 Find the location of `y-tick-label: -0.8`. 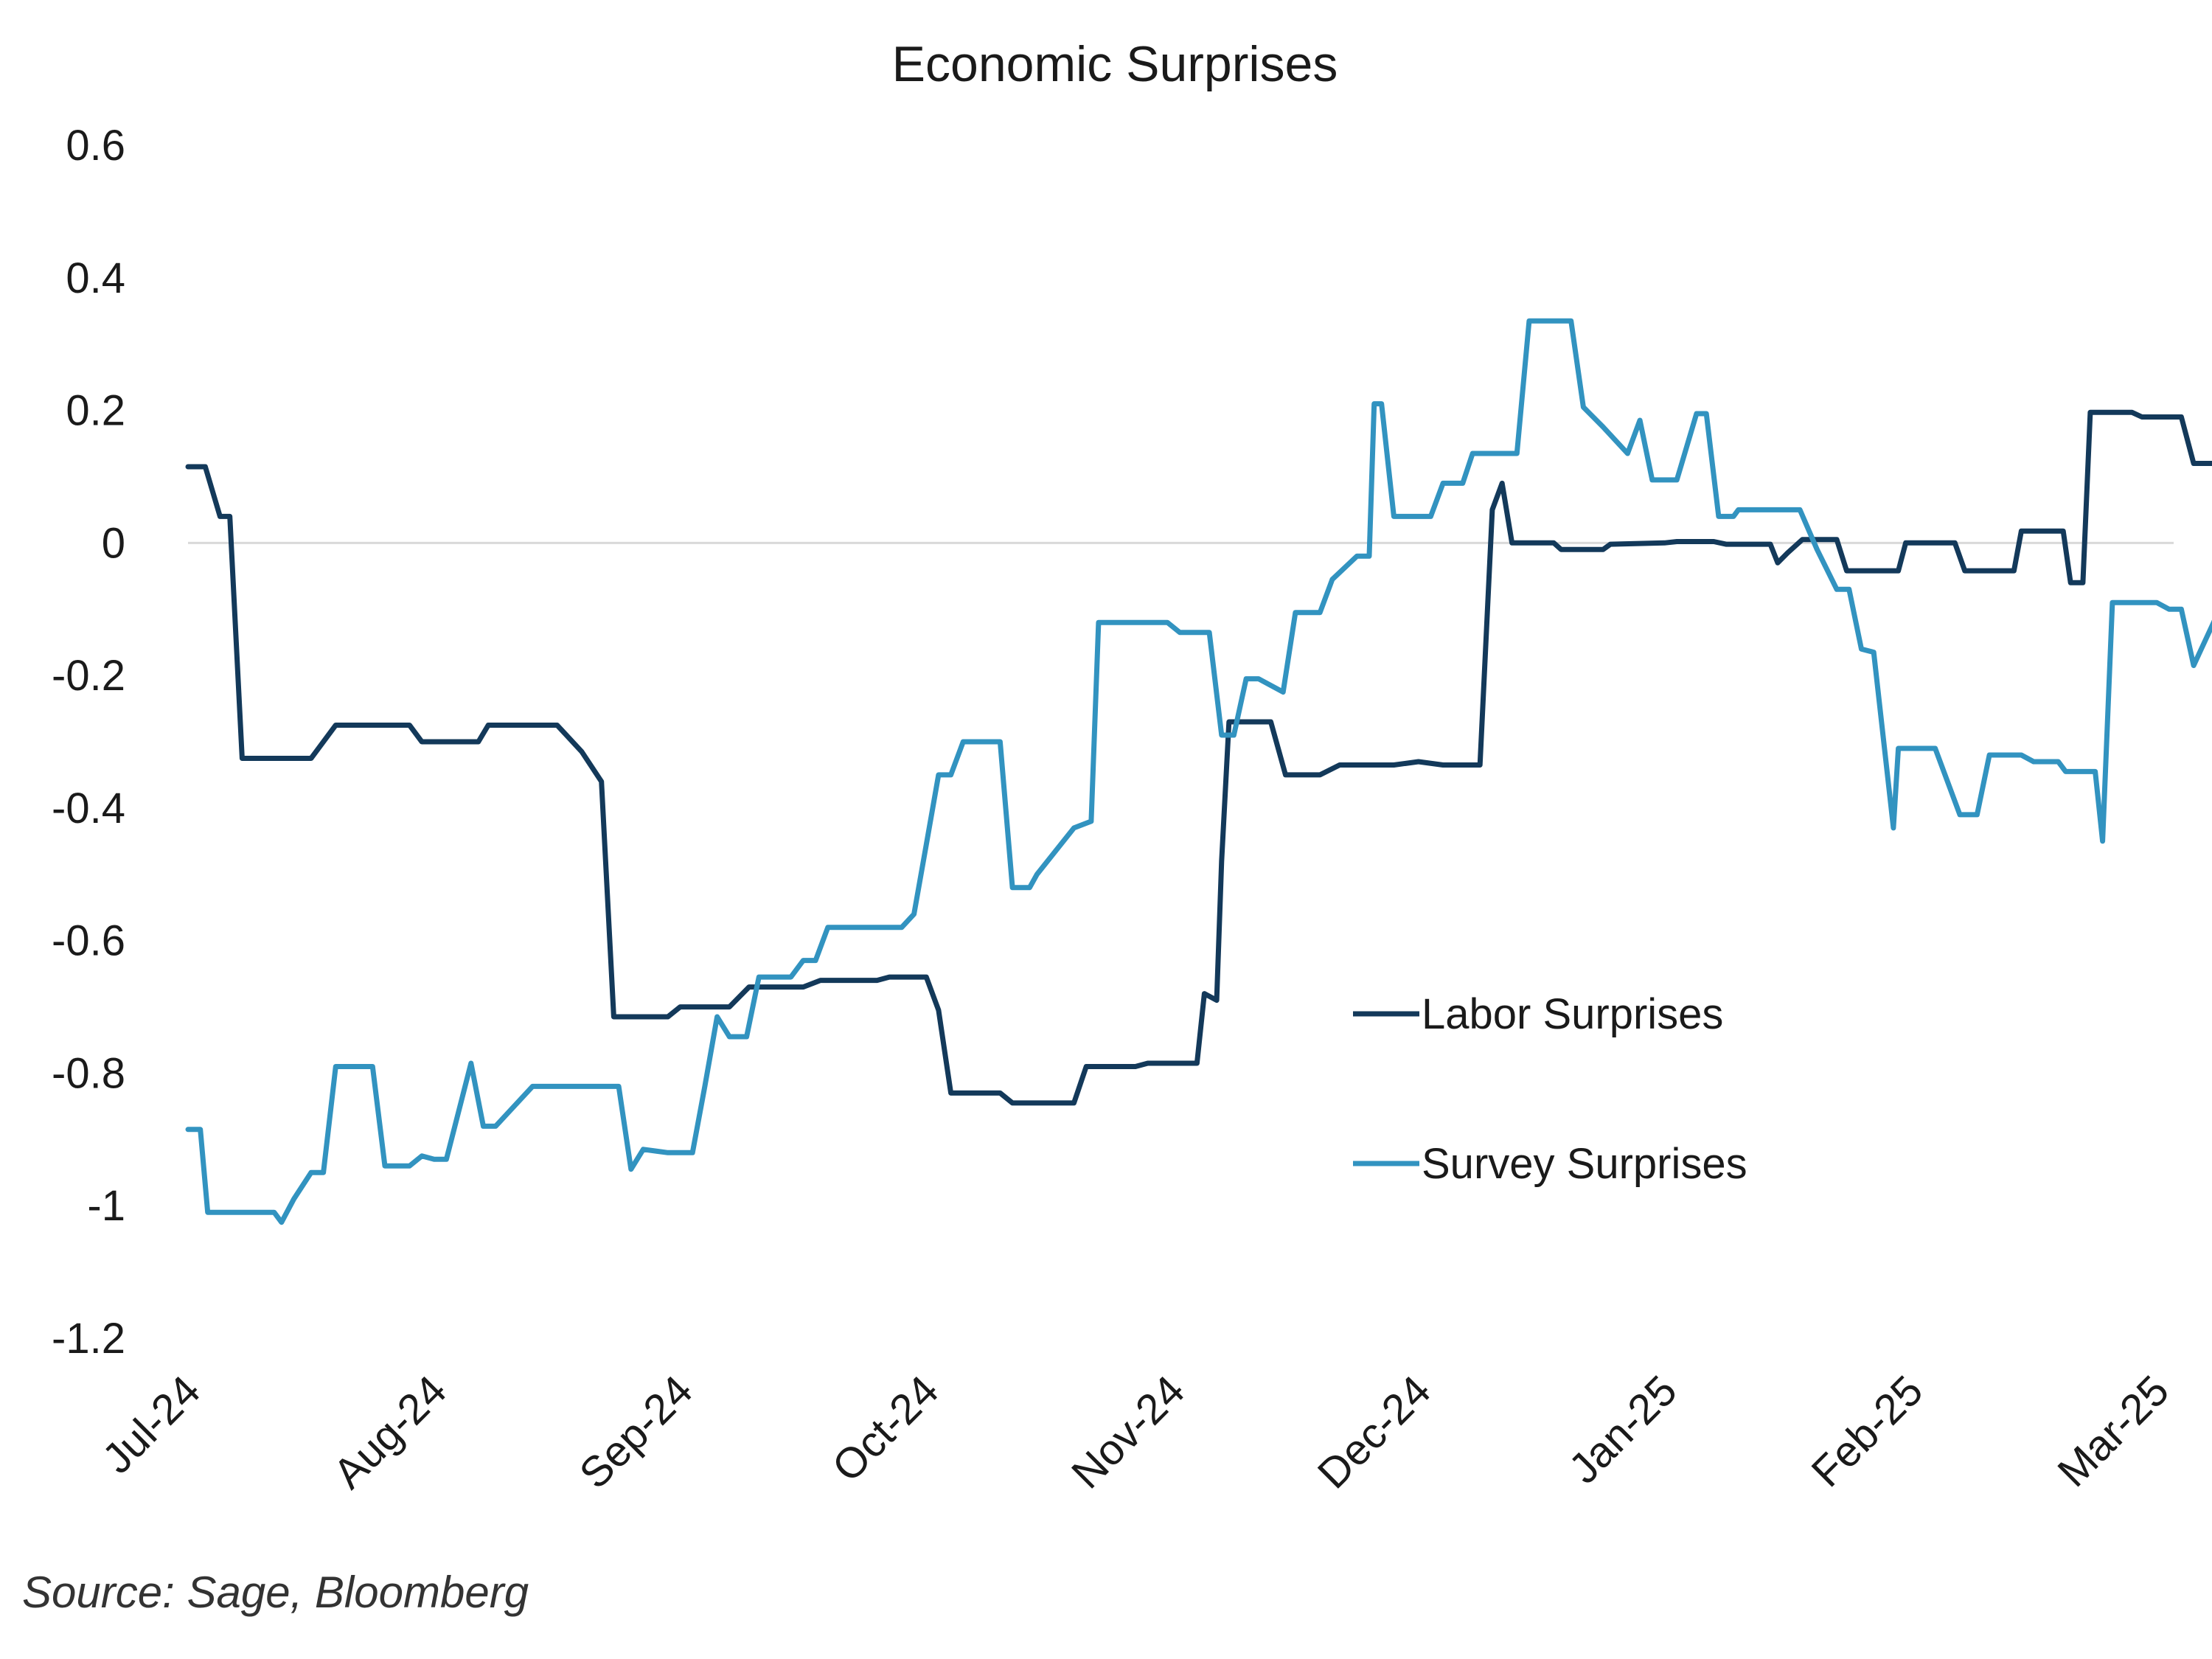

y-tick-label: -0.8 is located at coordinates (88, 1073).